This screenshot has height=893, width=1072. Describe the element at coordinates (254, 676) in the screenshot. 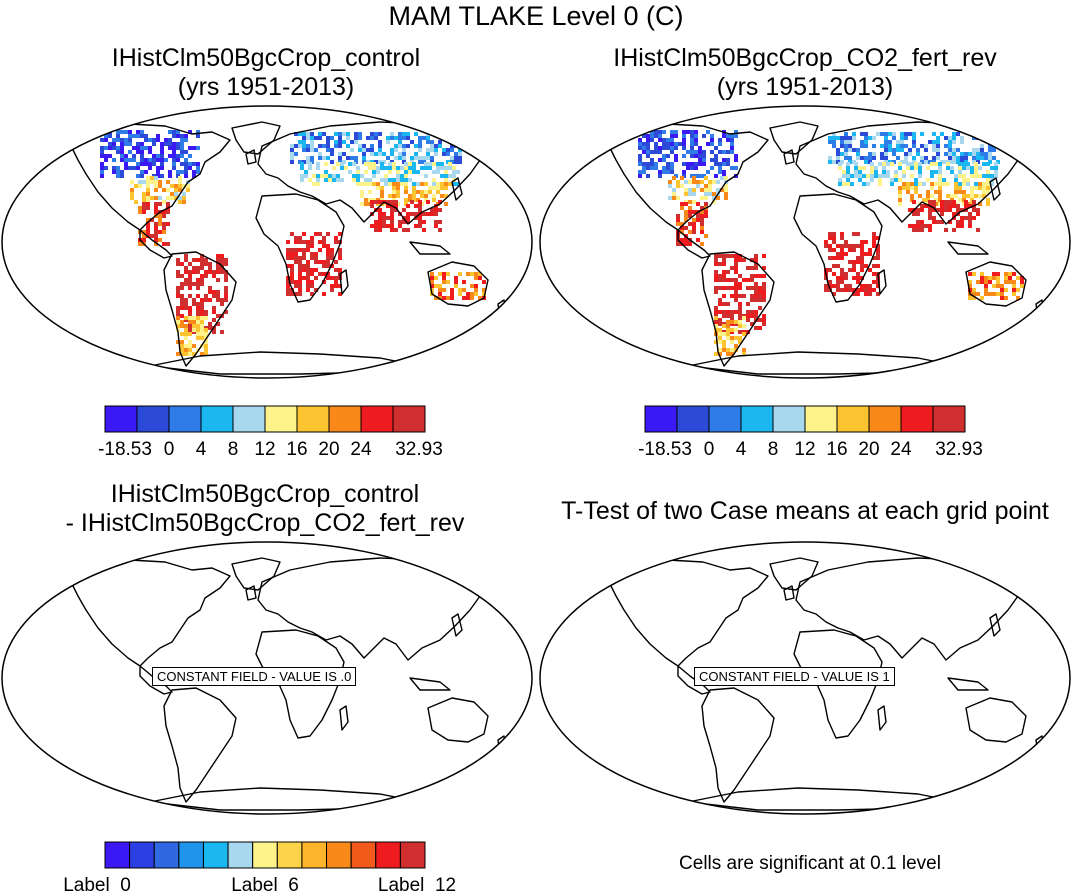

I see `constant-field-label-panel-3: CONSTANT FIELD - VALUE IS .0` at that location.